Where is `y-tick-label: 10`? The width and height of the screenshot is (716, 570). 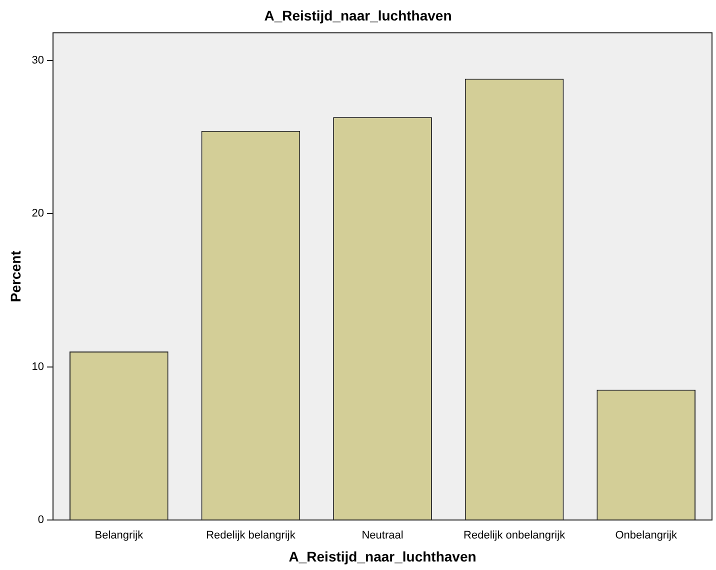
y-tick-label: 10 is located at coordinates (38, 366).